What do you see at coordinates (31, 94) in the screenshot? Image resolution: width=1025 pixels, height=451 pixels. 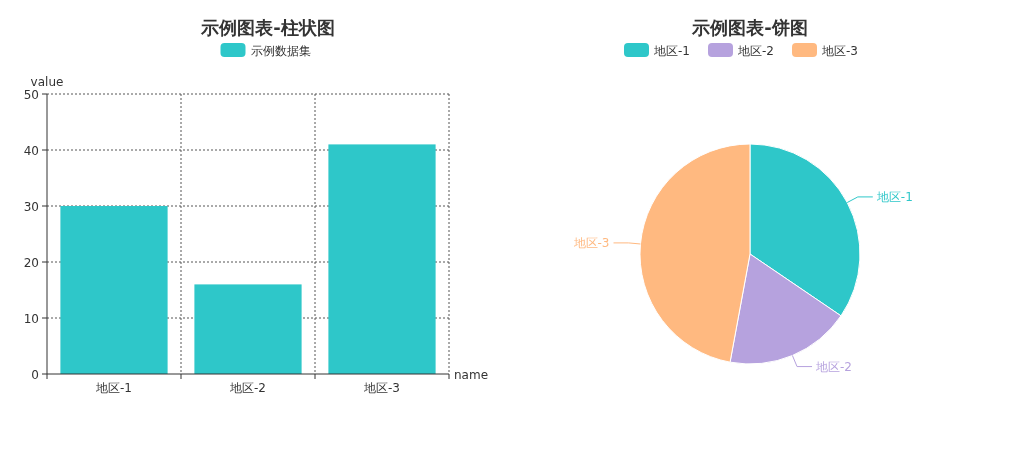 I see `y-tick-label: 50` at bounding box center [31, 94].